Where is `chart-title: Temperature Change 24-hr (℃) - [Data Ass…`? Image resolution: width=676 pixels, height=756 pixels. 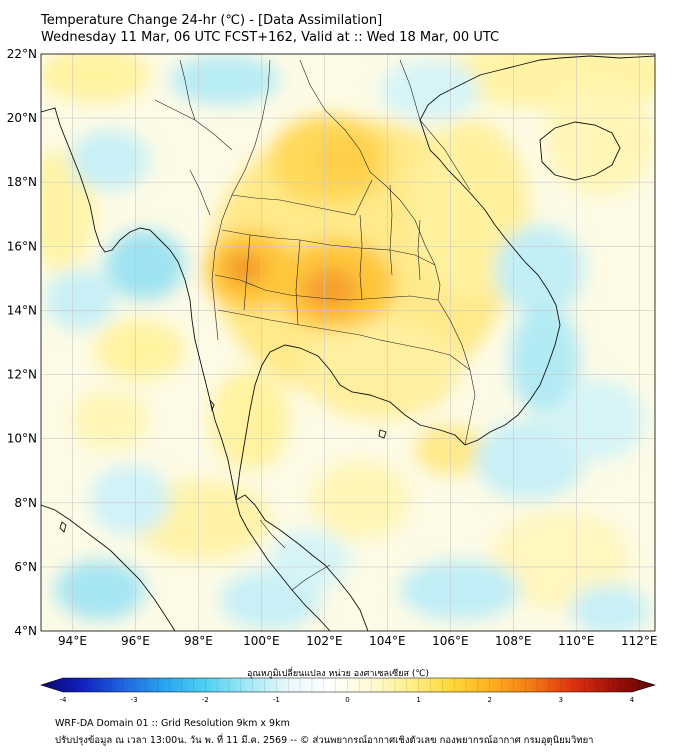
chart-title: Temperature Change 24-hr (℃) - [Data Ass… is located at coordinates (270, 29).